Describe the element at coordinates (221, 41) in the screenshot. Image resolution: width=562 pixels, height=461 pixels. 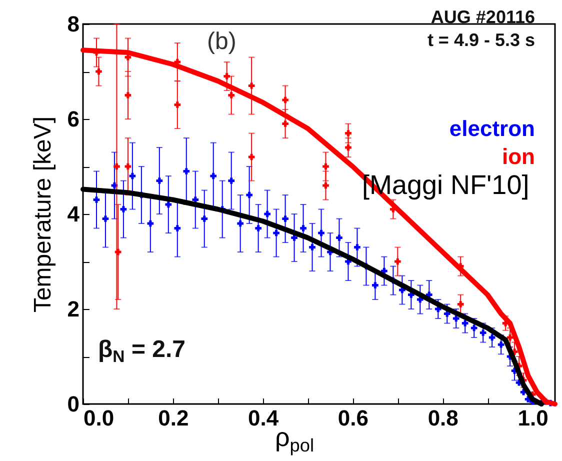
I see `annotation: (b)` at that location.